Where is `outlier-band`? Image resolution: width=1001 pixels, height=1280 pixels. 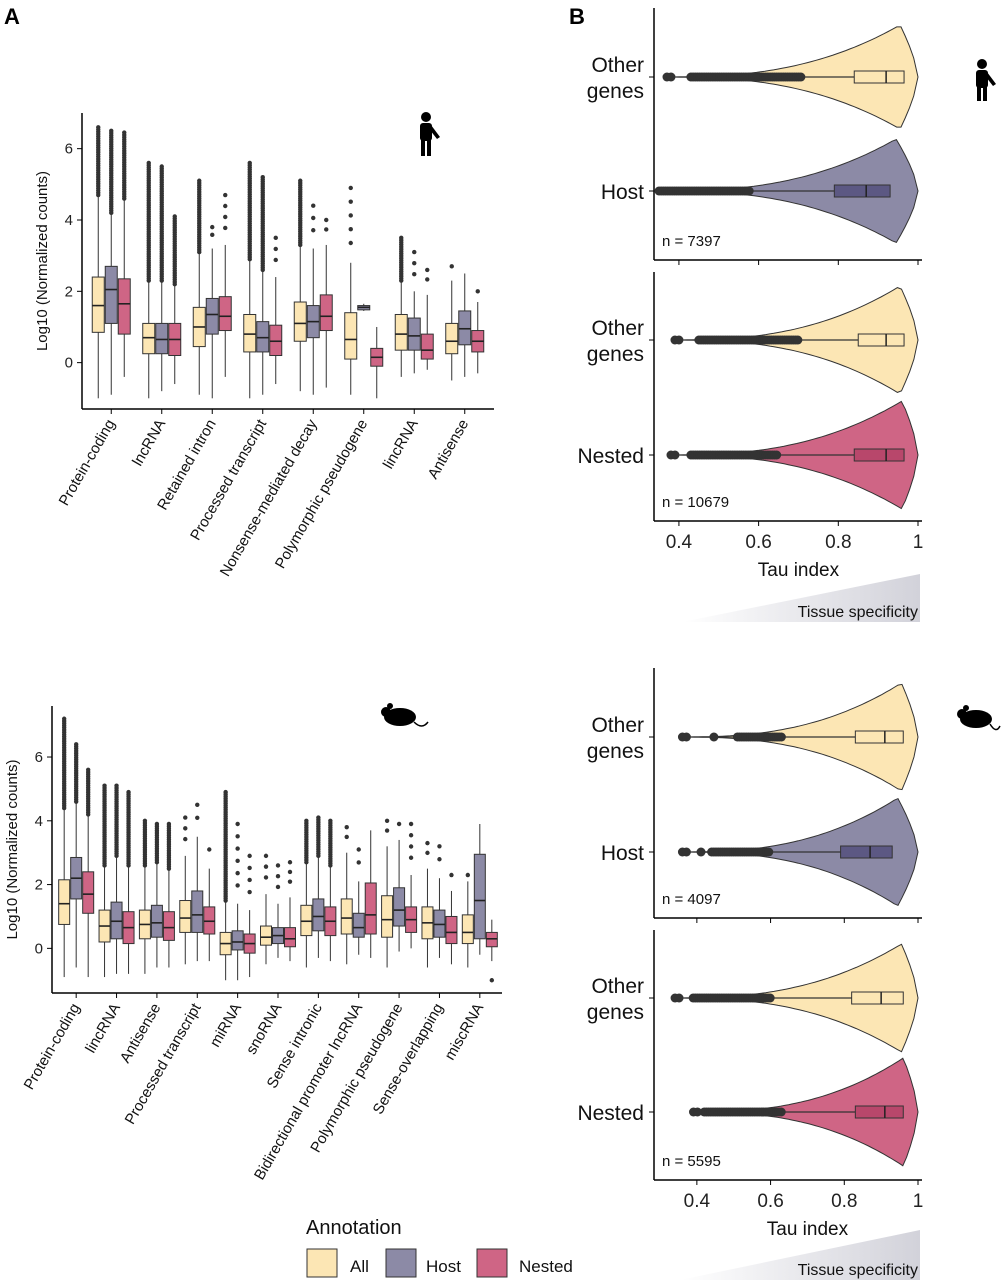 outlier-band is located at coordinates (734, 455).